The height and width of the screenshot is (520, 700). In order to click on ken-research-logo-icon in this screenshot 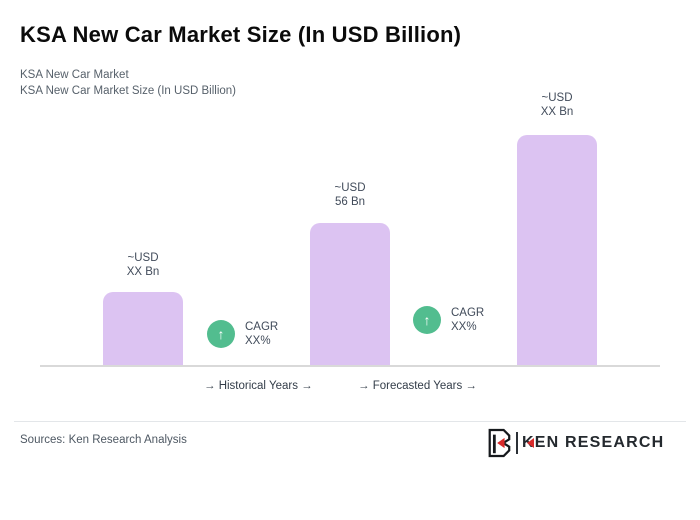, I will do `click(499, 443)`.